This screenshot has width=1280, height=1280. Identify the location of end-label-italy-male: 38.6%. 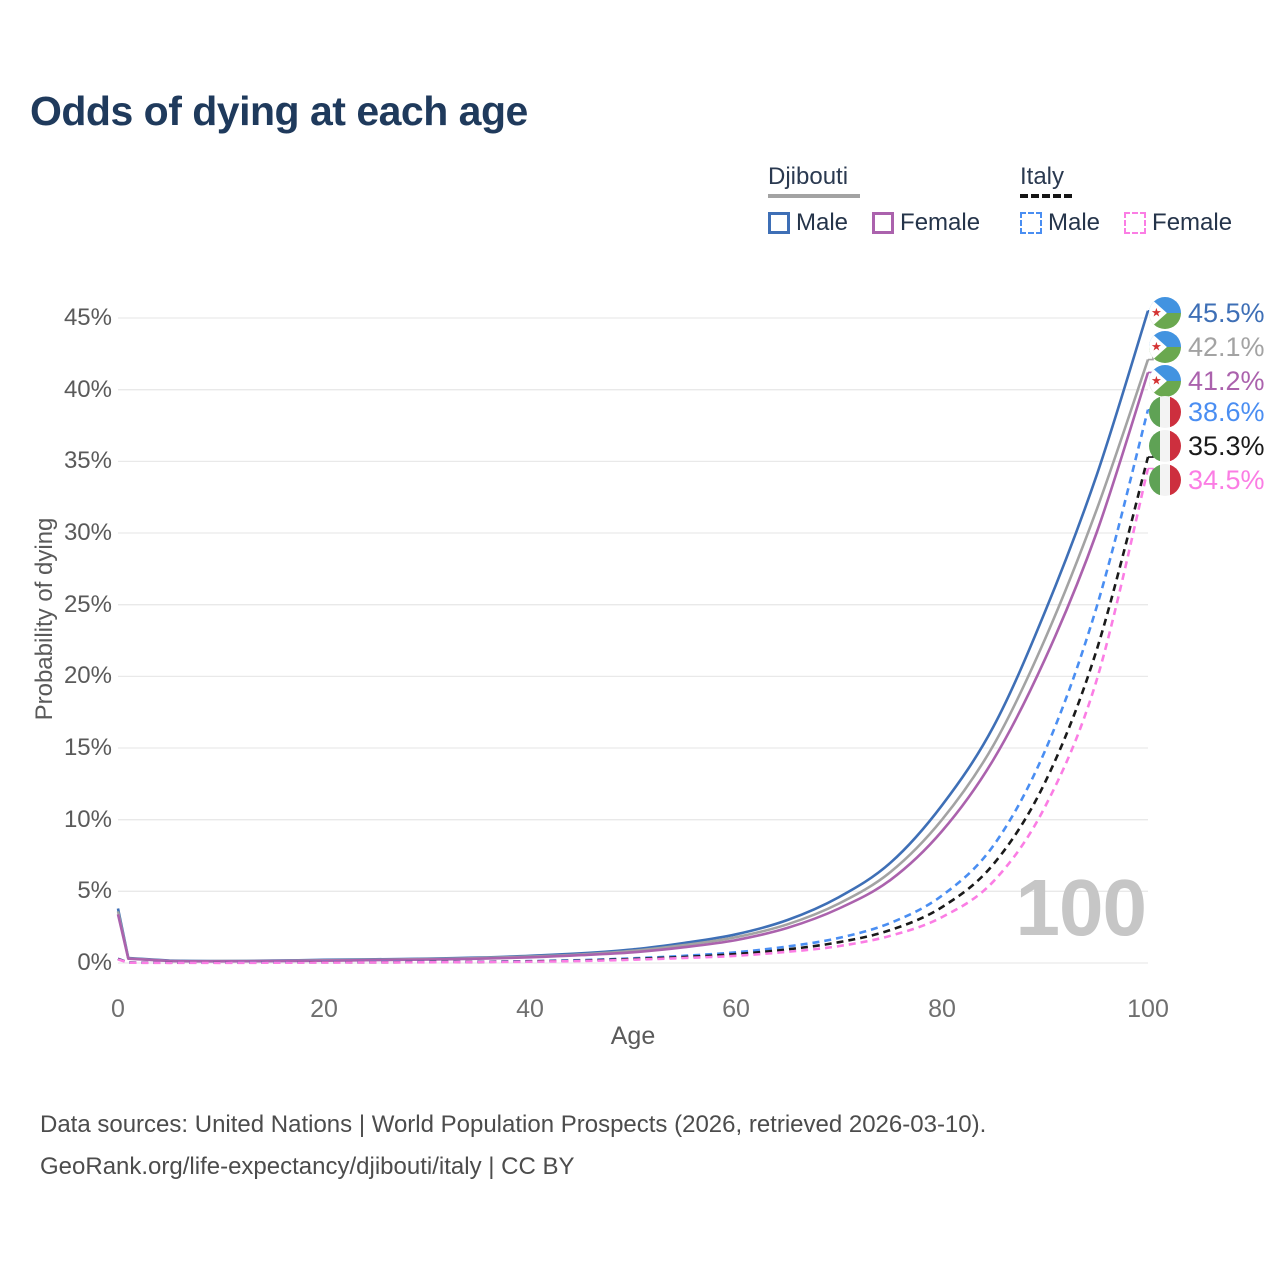
(1207, 412).